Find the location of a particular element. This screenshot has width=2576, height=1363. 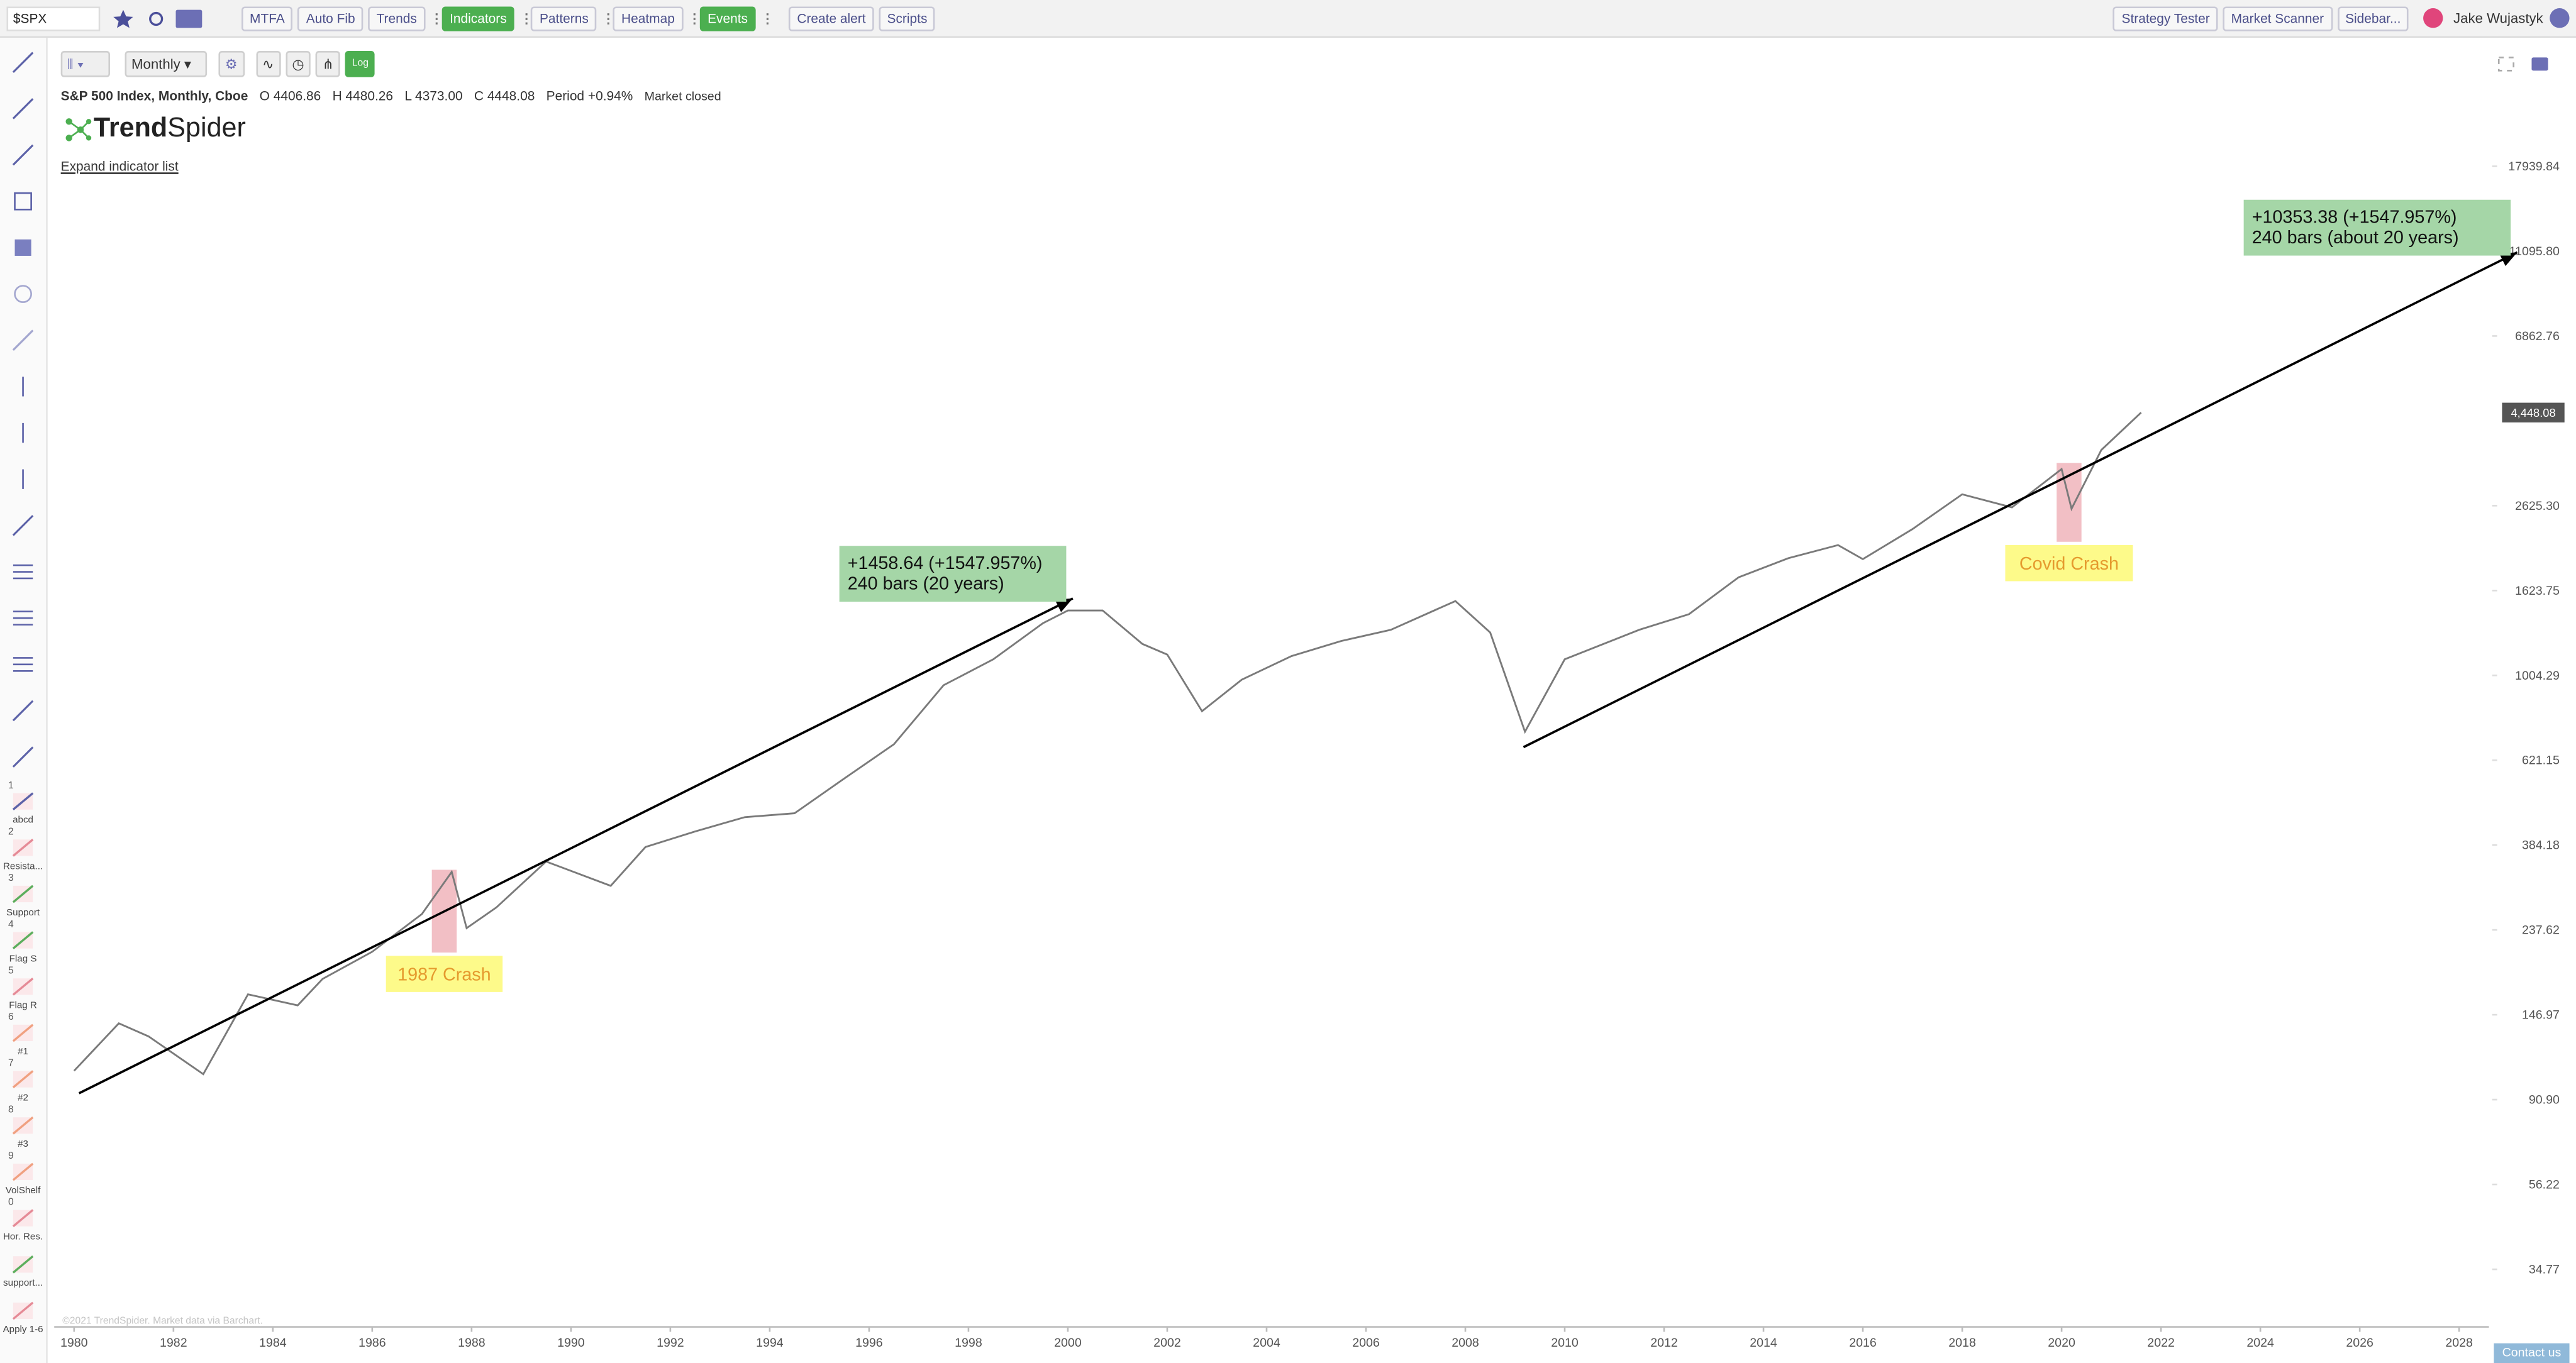

preset-button: 4 Flag S is located at coordinates (22, 941).